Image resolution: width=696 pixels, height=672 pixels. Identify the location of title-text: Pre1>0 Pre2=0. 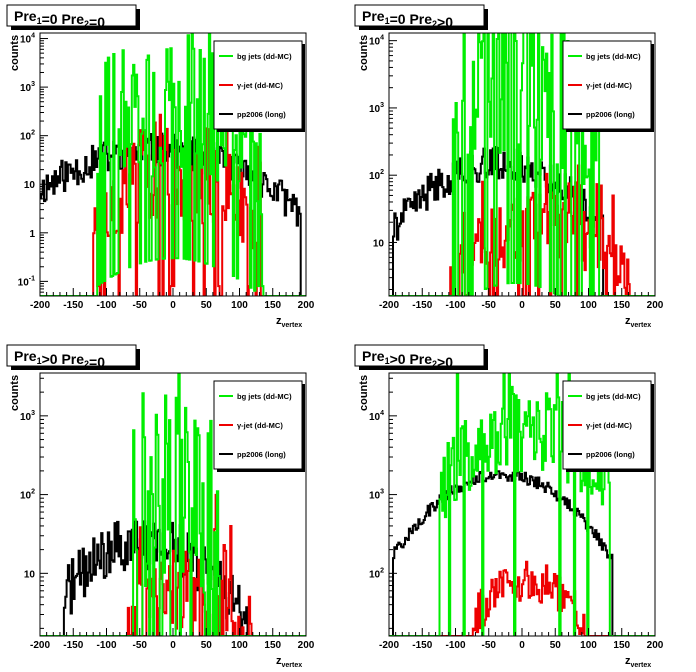
(59, 359).